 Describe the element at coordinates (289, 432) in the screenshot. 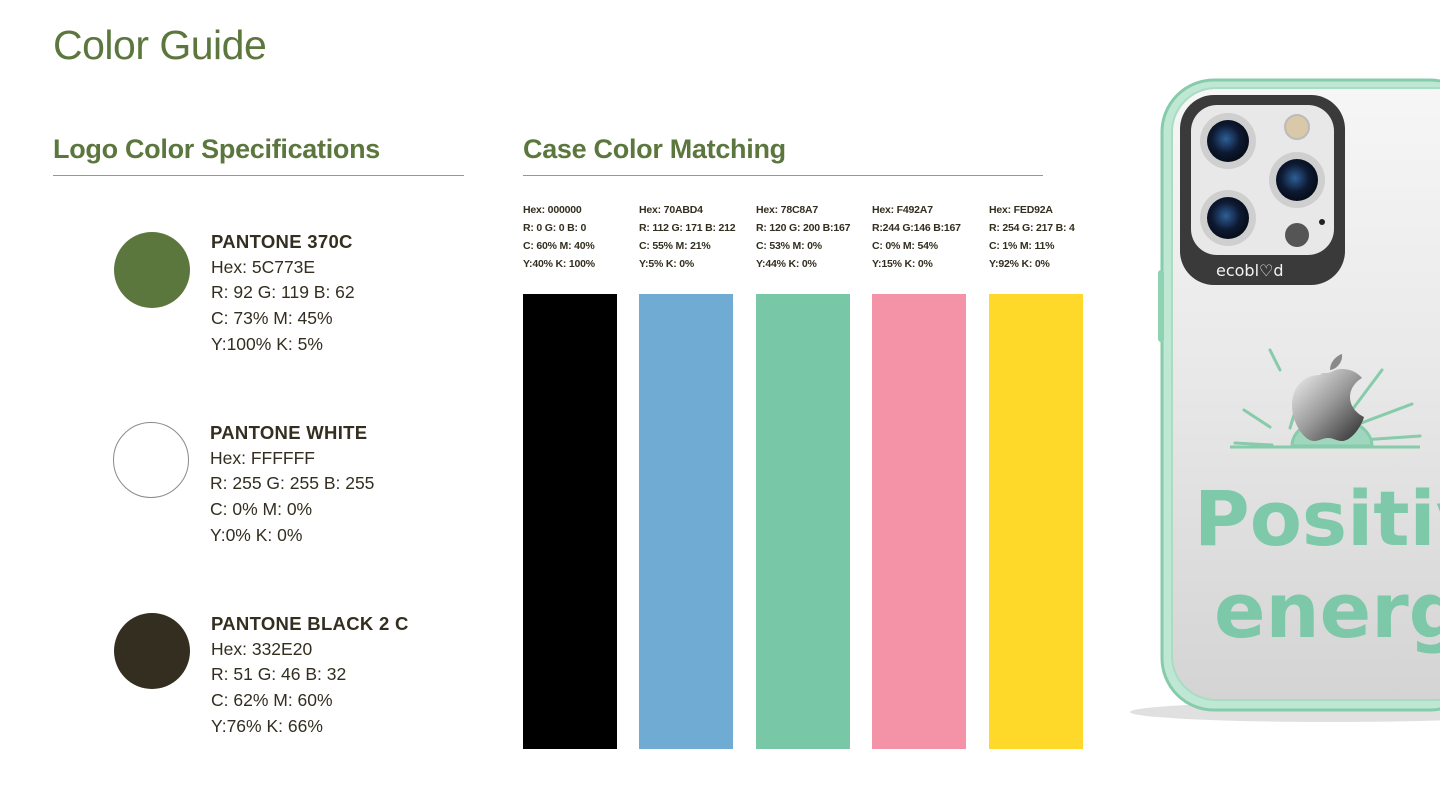

I see `color-name: PANTONE WHITE` at that location.